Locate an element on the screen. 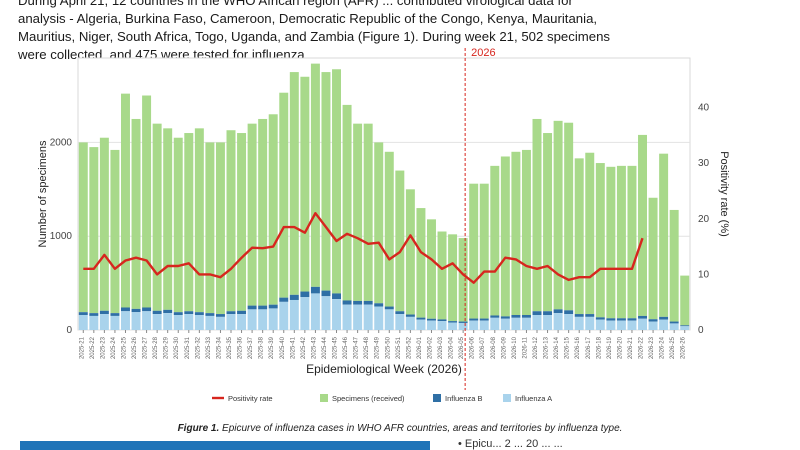 This screenshot has width=800, height=450. x-tick-label: 2026-05 is located at coordinates (462, 347).